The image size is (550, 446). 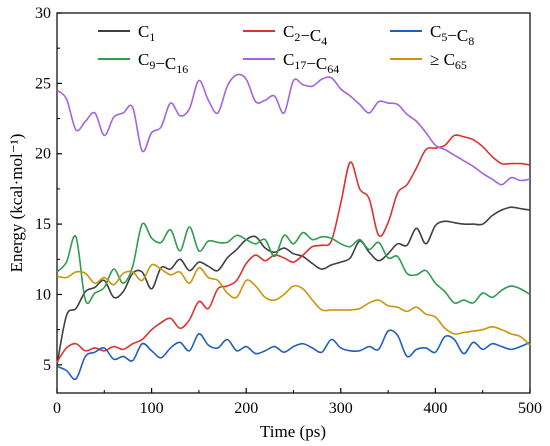 What do you see at coordinates (435, 408) in the screenshot?
I see `x-tick-label: 400` at bounding box center [435, 408].